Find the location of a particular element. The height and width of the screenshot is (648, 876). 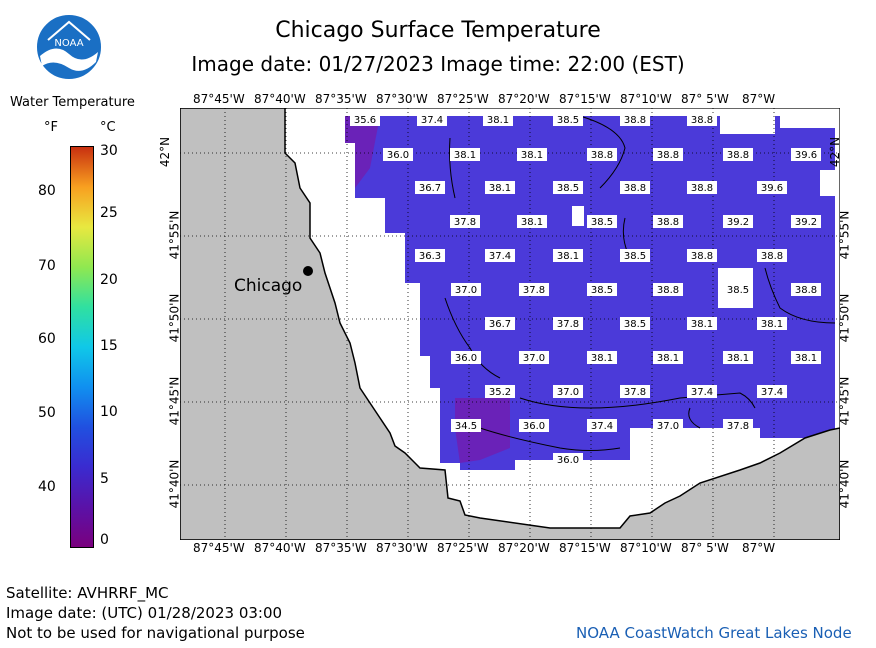

satellite-info: Satellite: AVHRRF_MC is located at coordinates (87, 593).